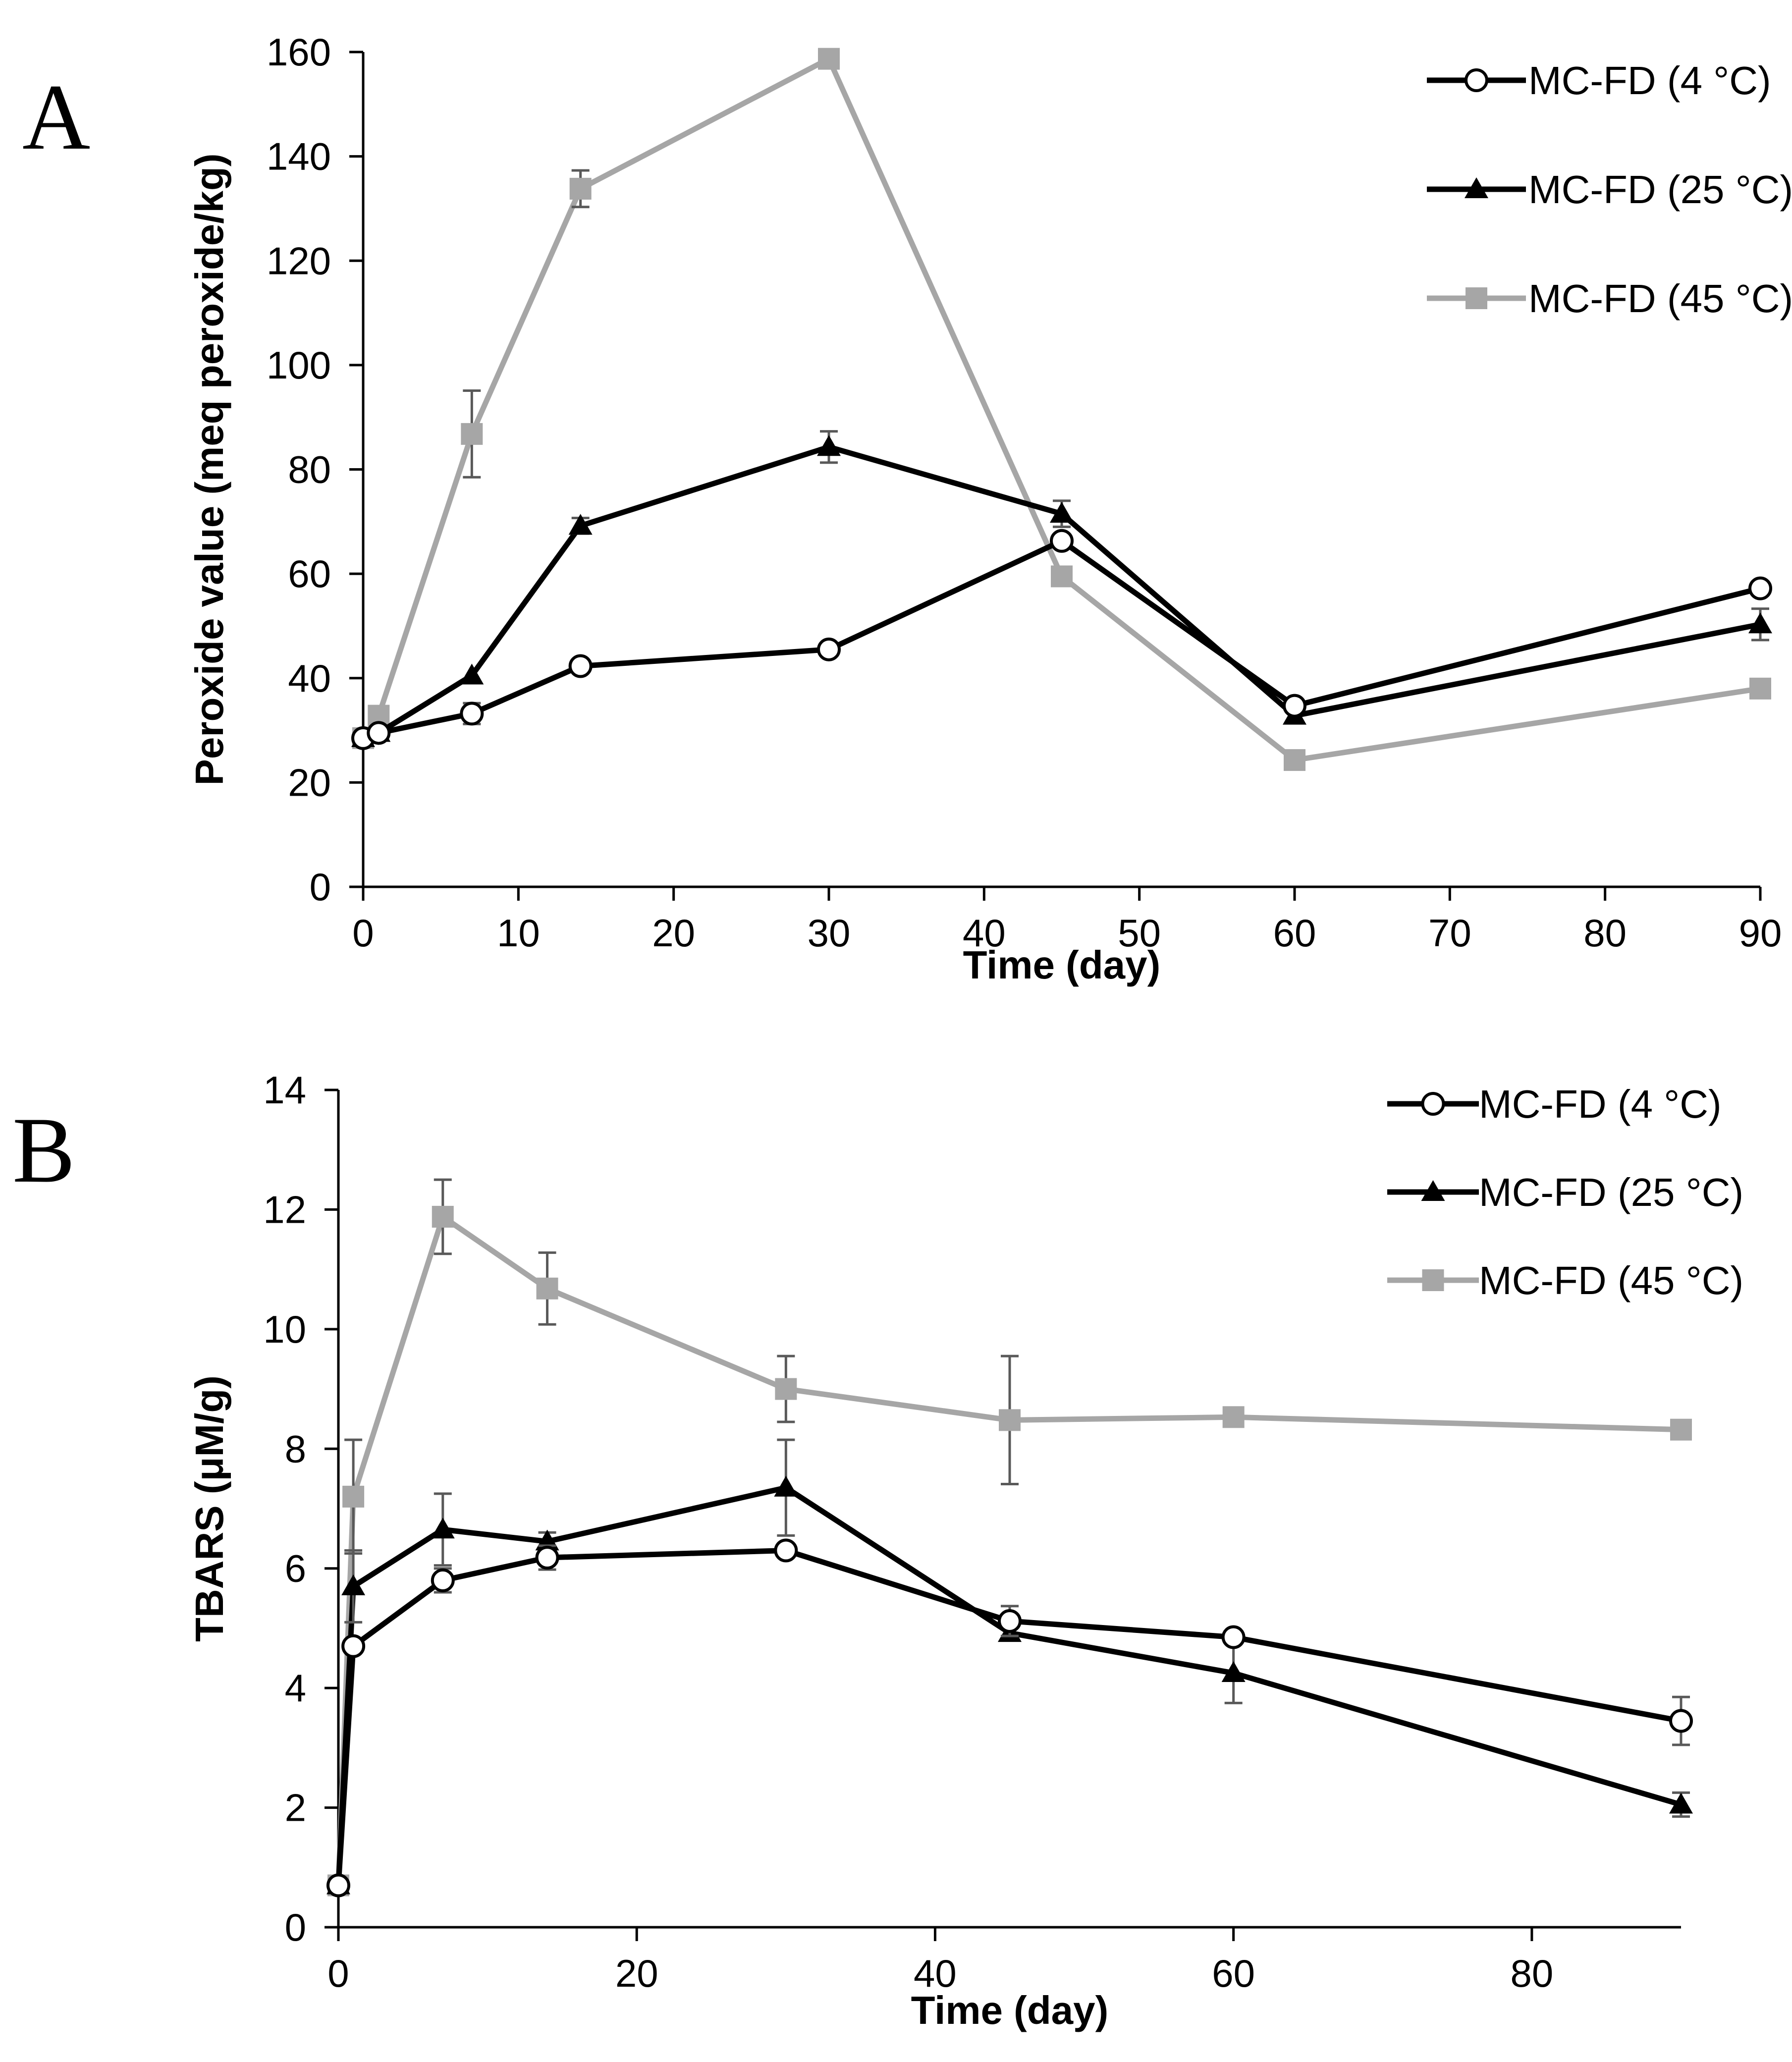  What do you see at coordinates (209, 470) in the screenshot?
I see `y-axis-label: Peroxide value (meq peroxide/kg)` at bounding box center [209, 470].